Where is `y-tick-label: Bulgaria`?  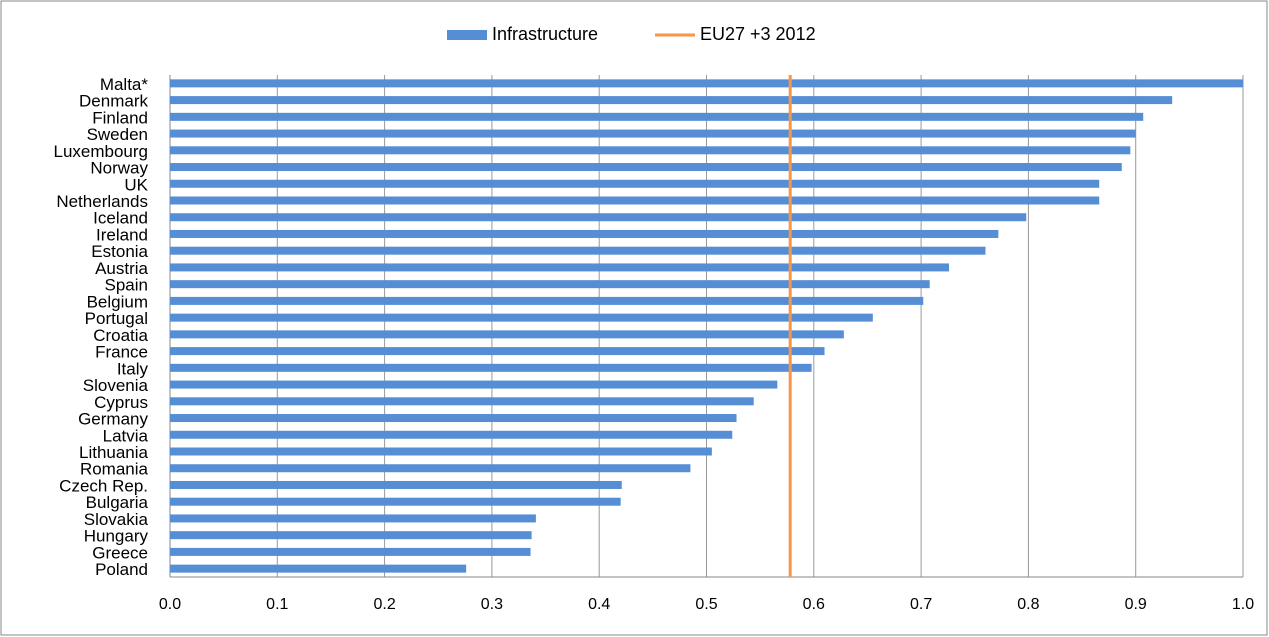 y-tick-label: Bulgaria is located at coordinates (117, 502).